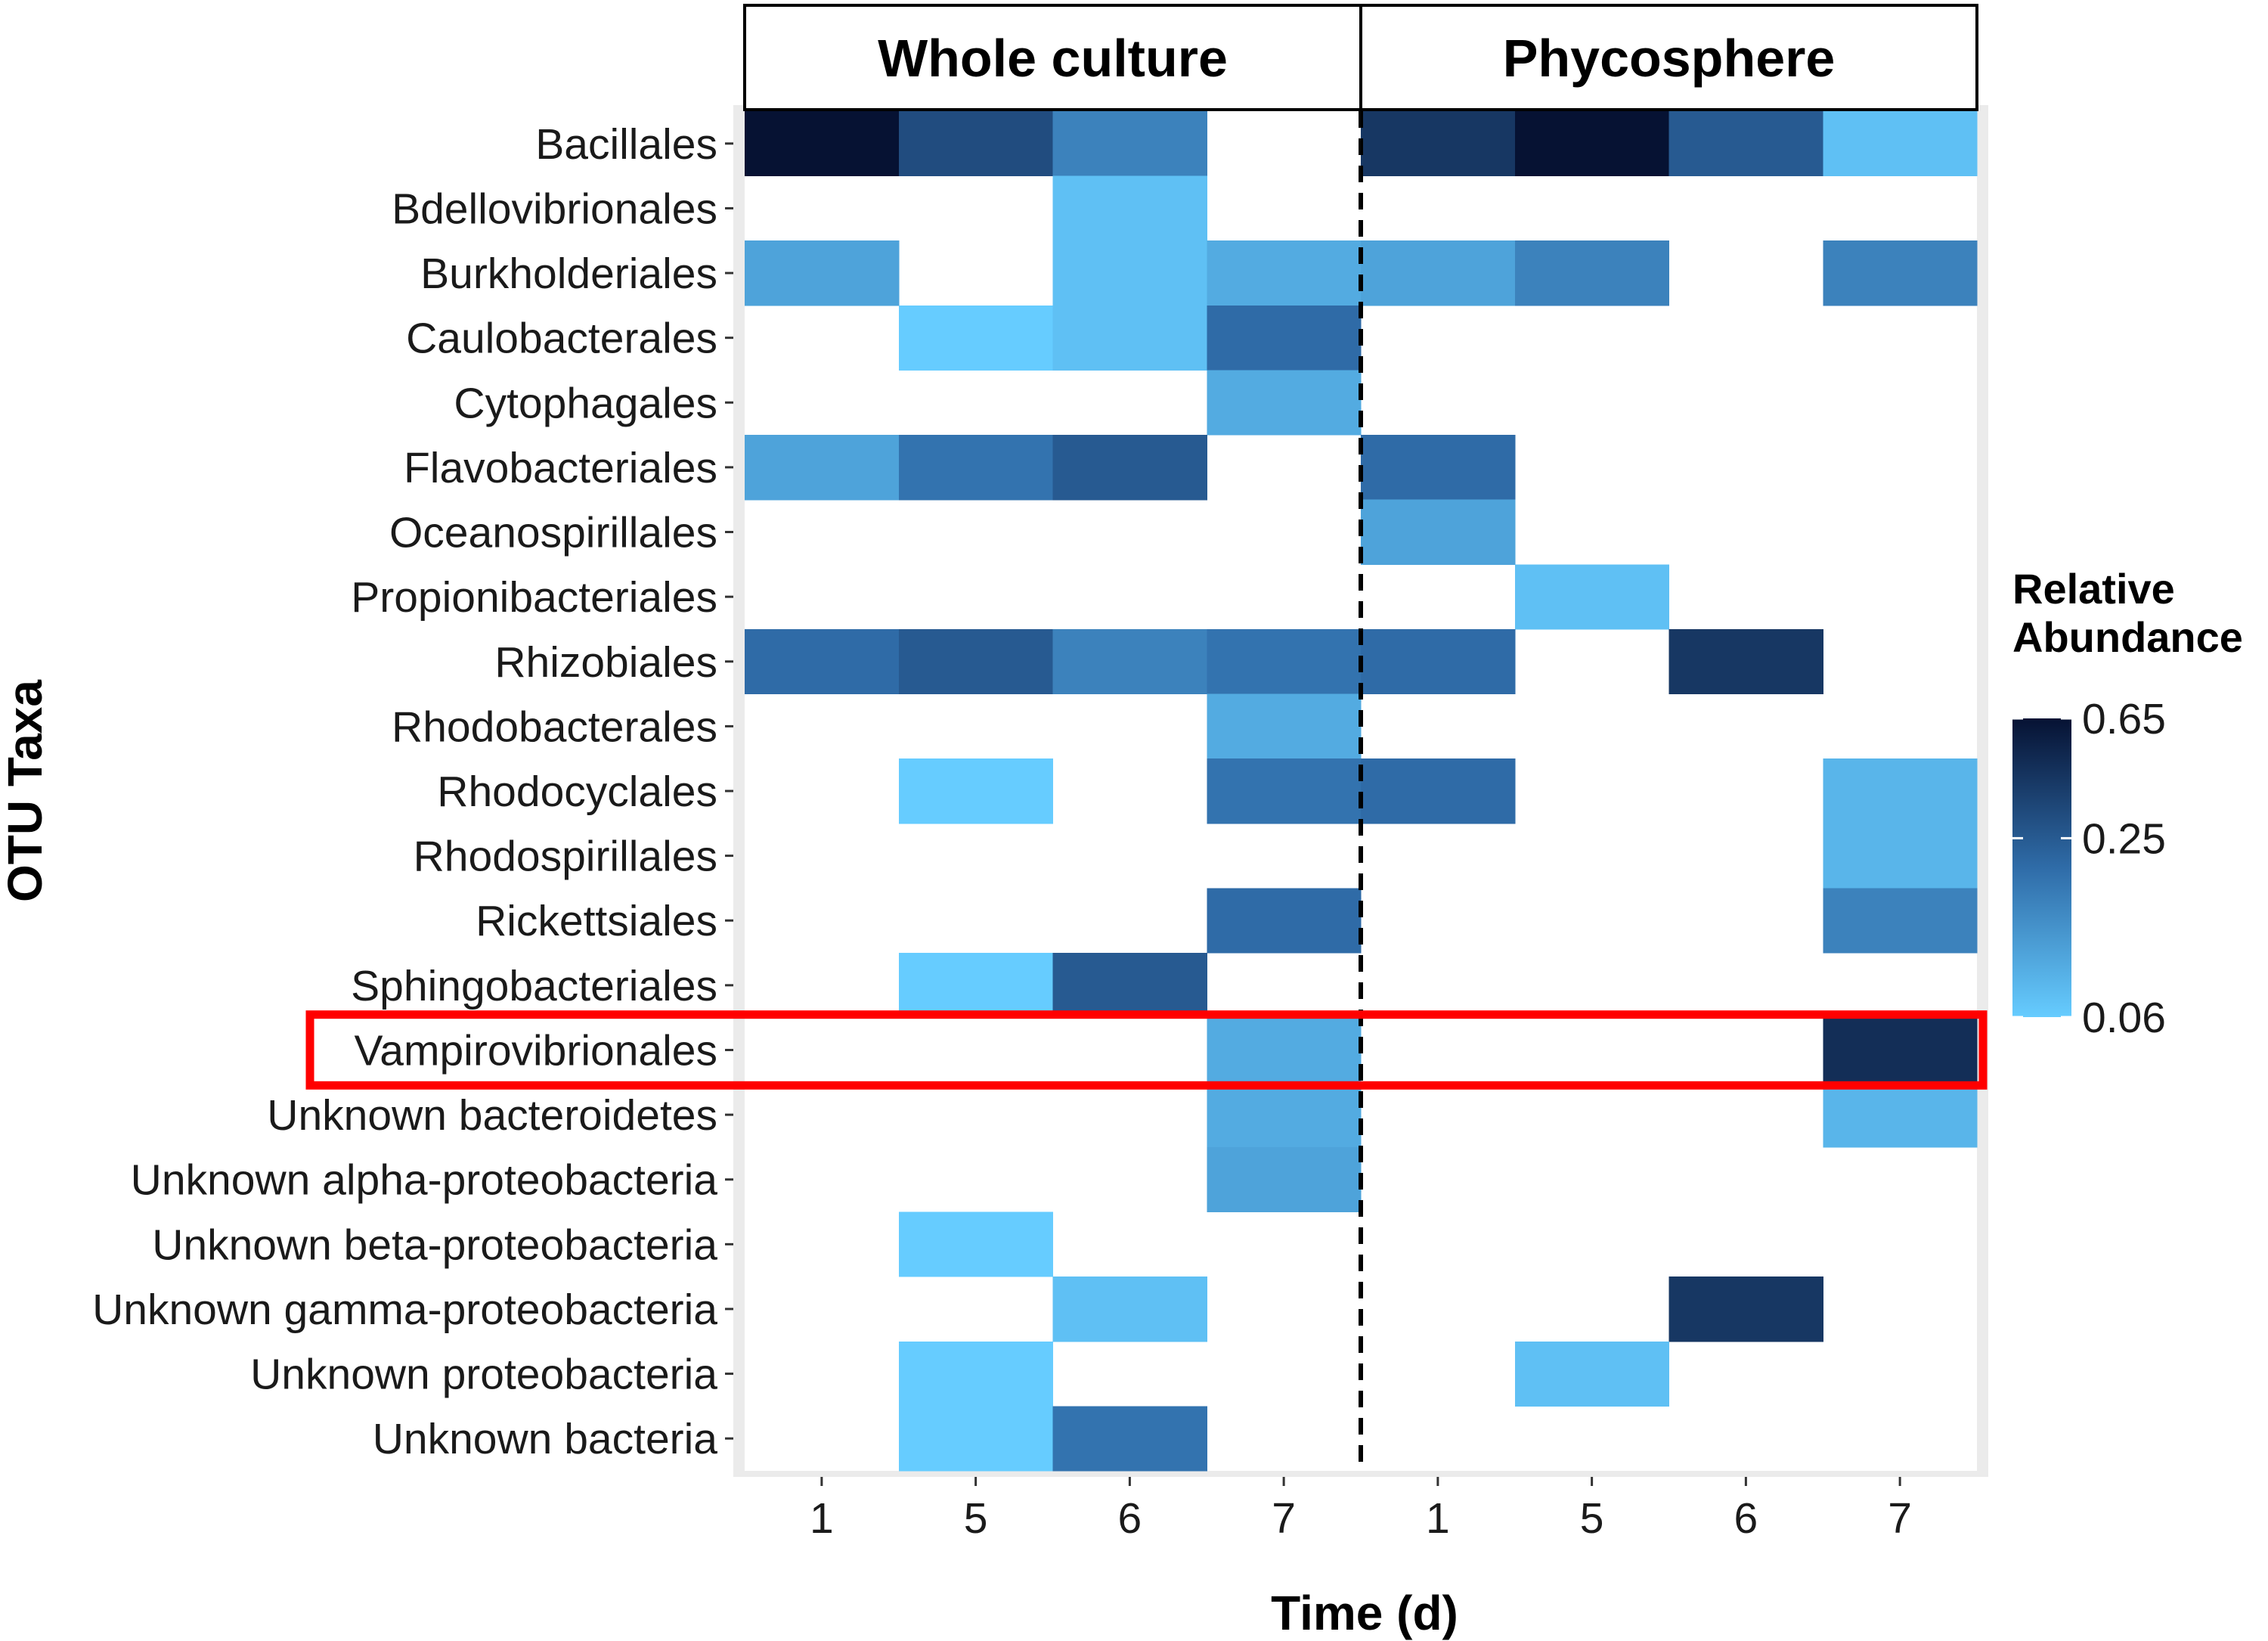 This screenshot has height=1641, width=2268. What do you see at coordinates (554, 727) in the screenshot?
I see `y-tick-label: Rhodobacterales` at bounding box center [554, 727].